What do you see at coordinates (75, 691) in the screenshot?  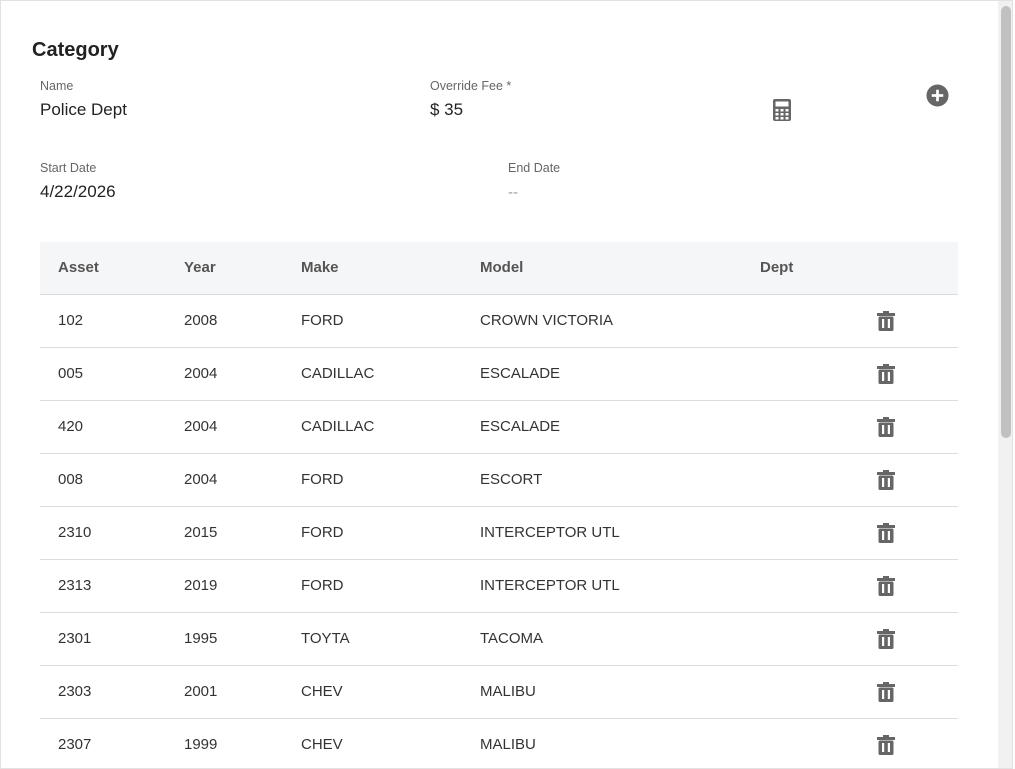 I see `cell-asset: 2303` at bounding box center [75, 691].